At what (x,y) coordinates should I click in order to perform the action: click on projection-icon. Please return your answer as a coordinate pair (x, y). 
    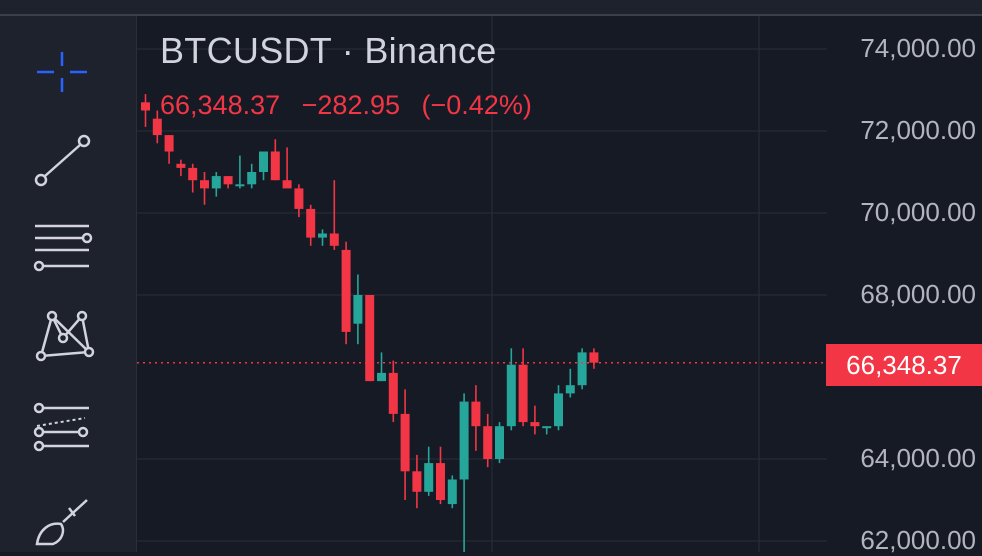
    Looking at the image, I should click on (61, 427).